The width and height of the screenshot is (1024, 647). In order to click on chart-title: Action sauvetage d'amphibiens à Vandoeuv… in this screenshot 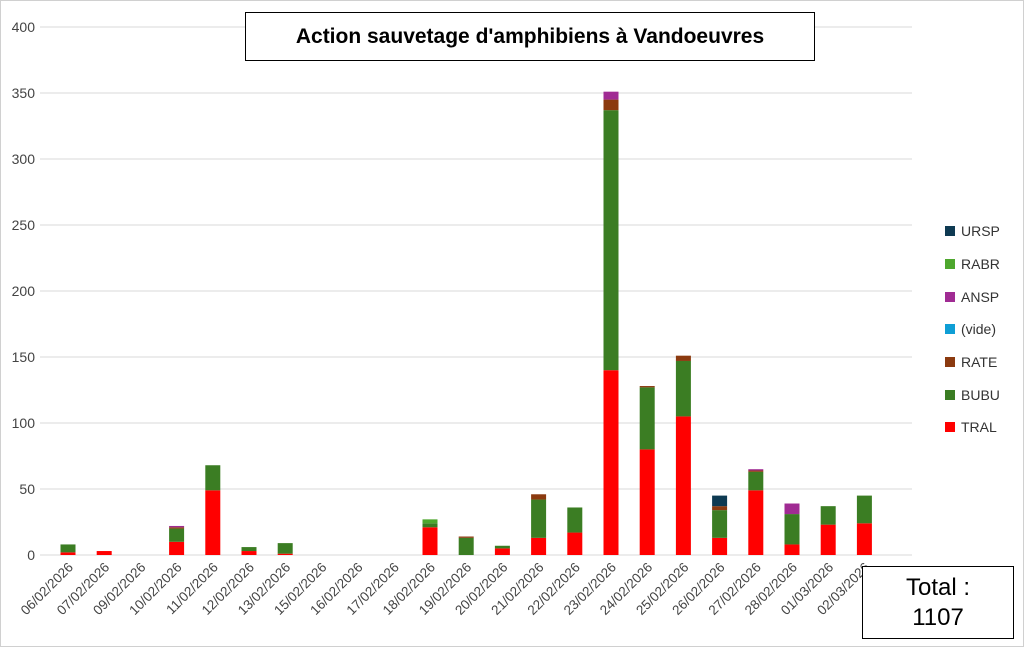, I will do `click(530, 36)`.